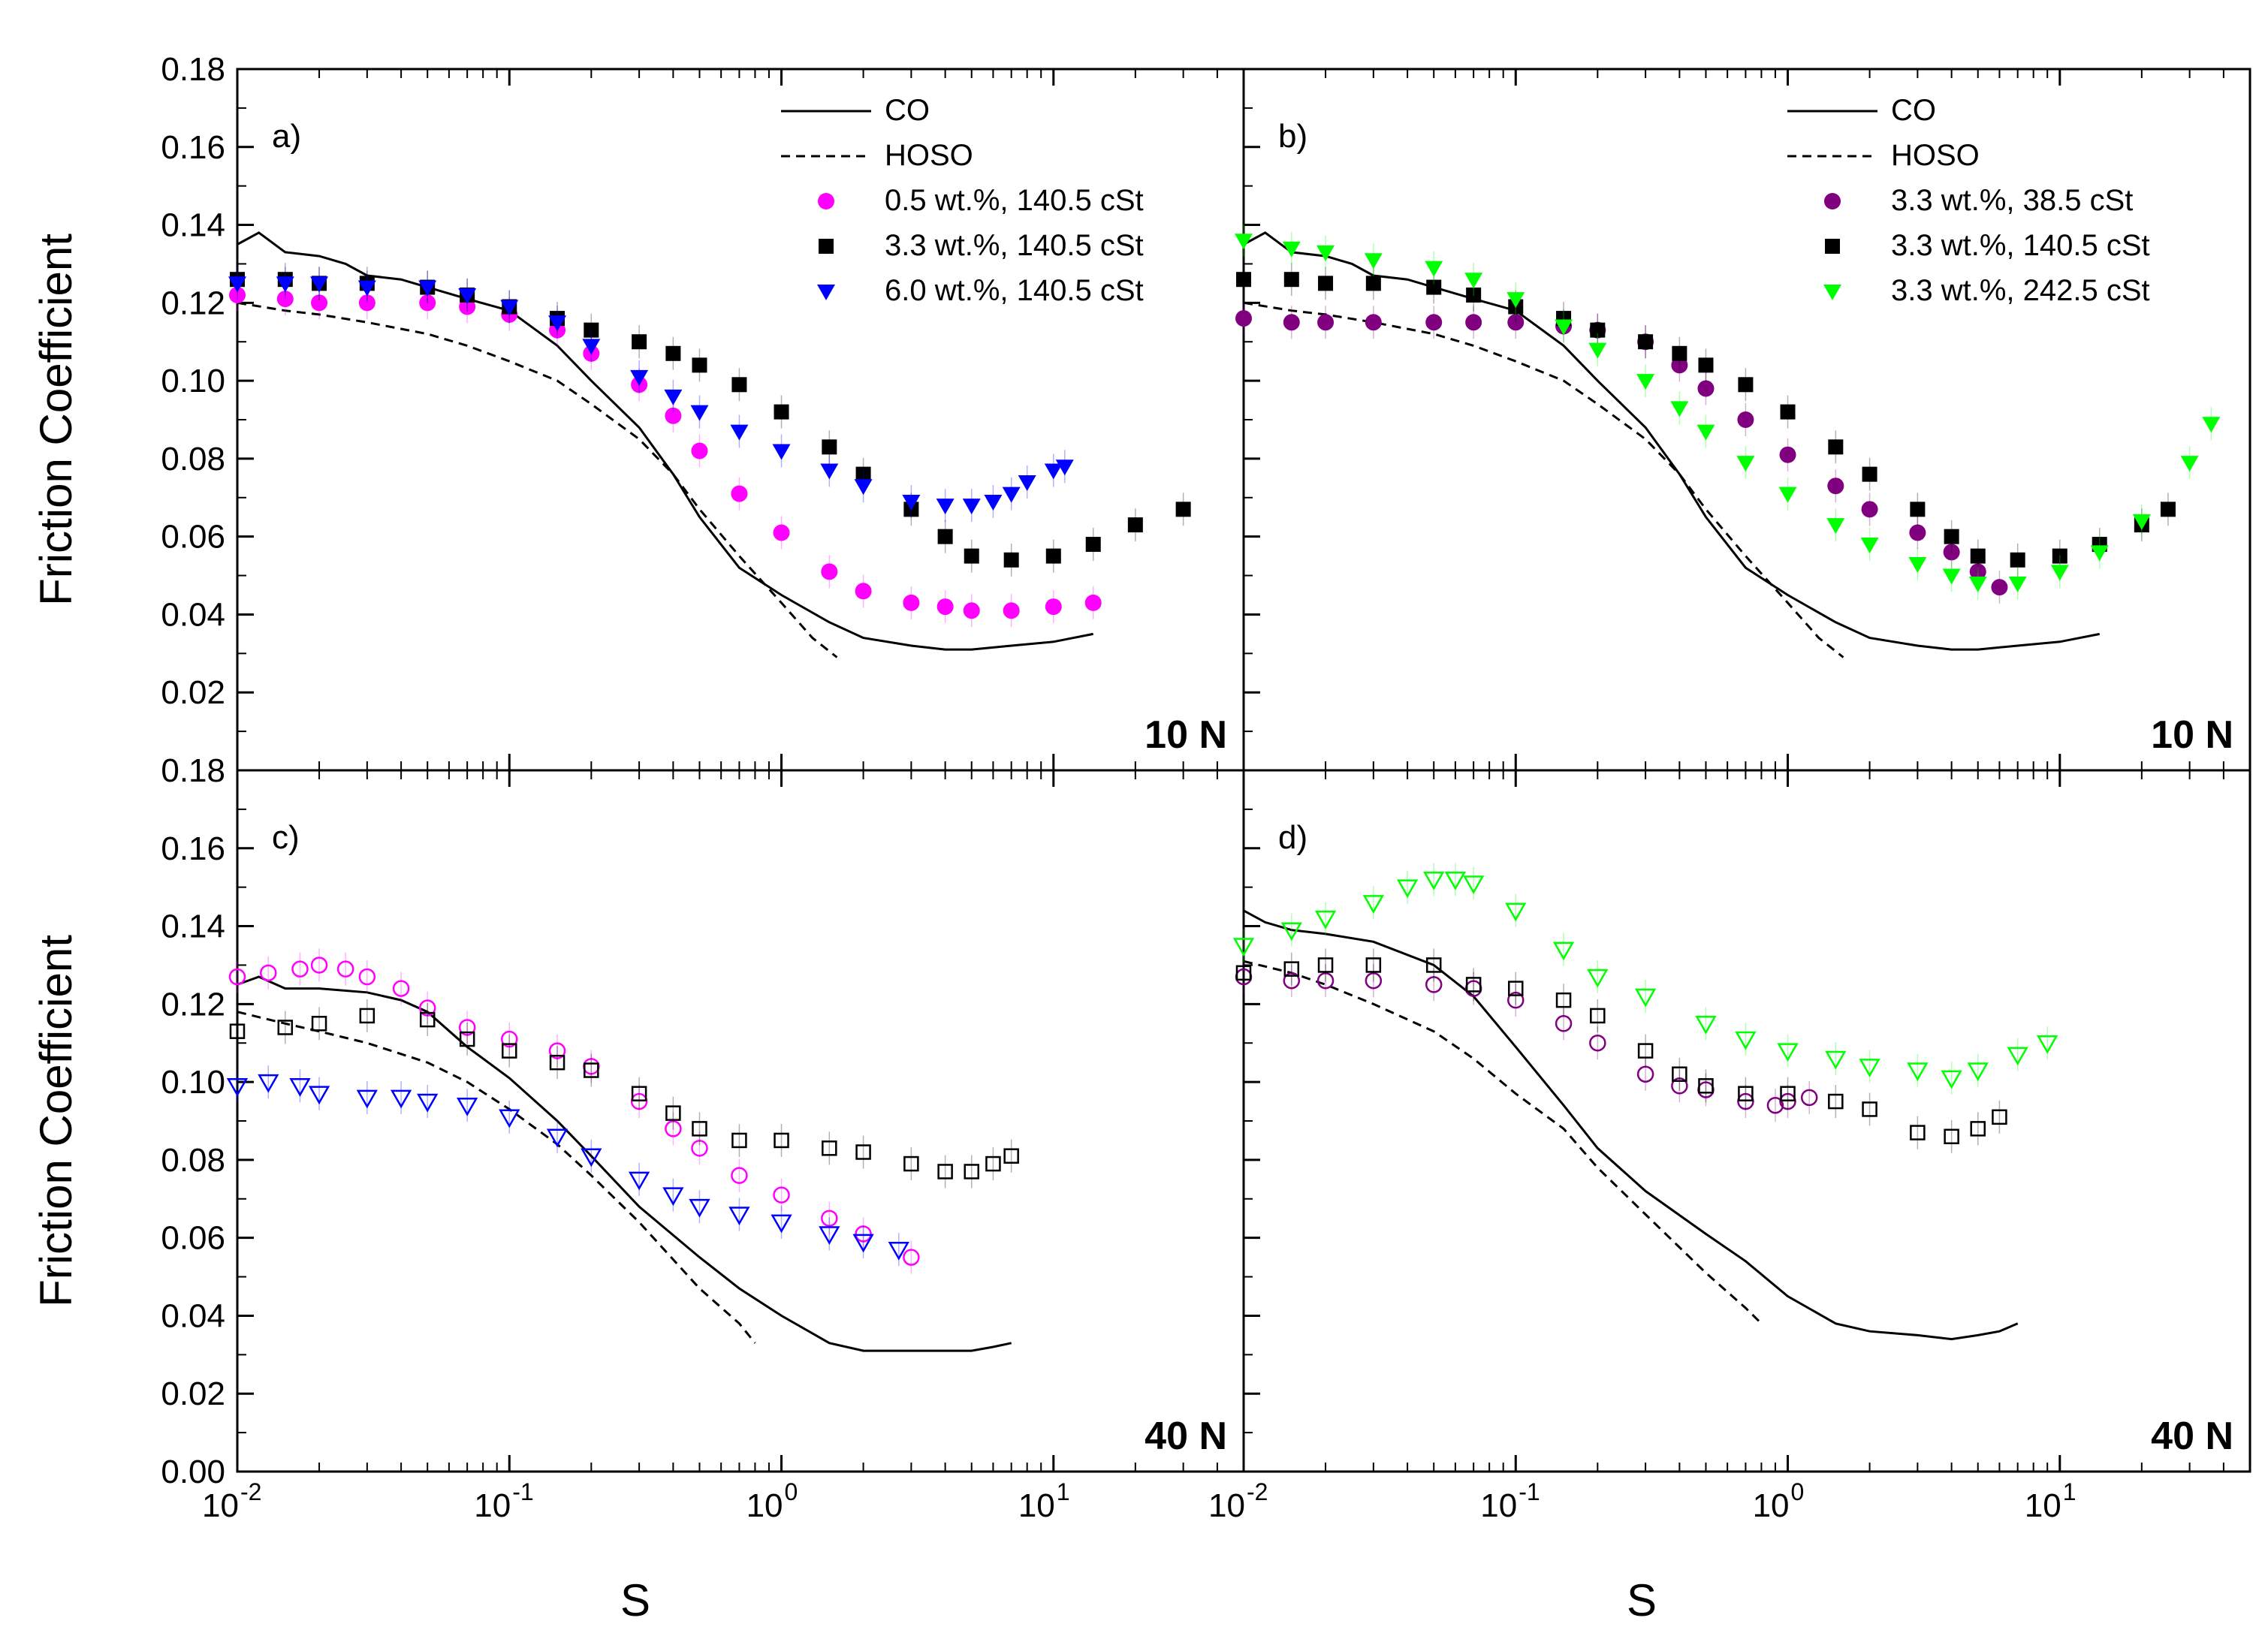 This screenshot has height=1648, width=2268. I want to click on y-tick-label: 0.18, so click(193, 771).